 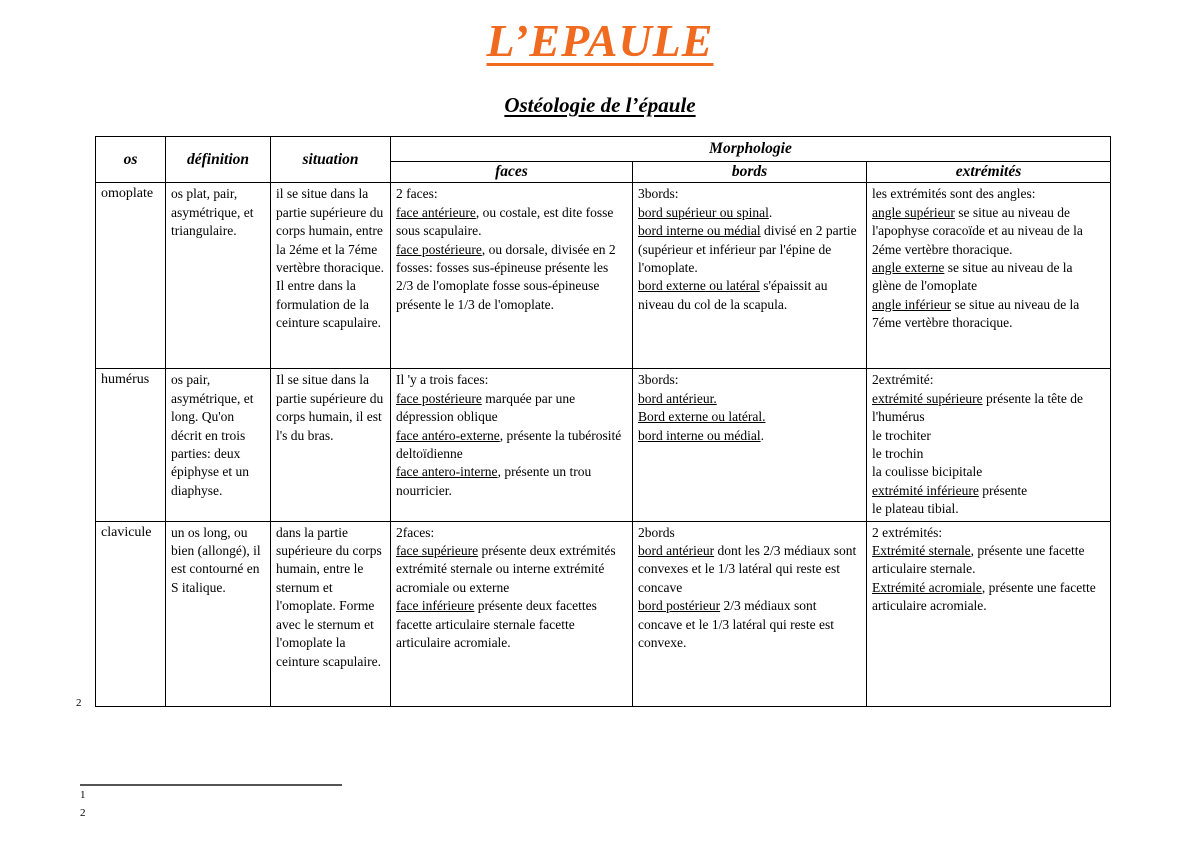 I want to click on page-title: L’EPAULE, so click(x=600, y=40).